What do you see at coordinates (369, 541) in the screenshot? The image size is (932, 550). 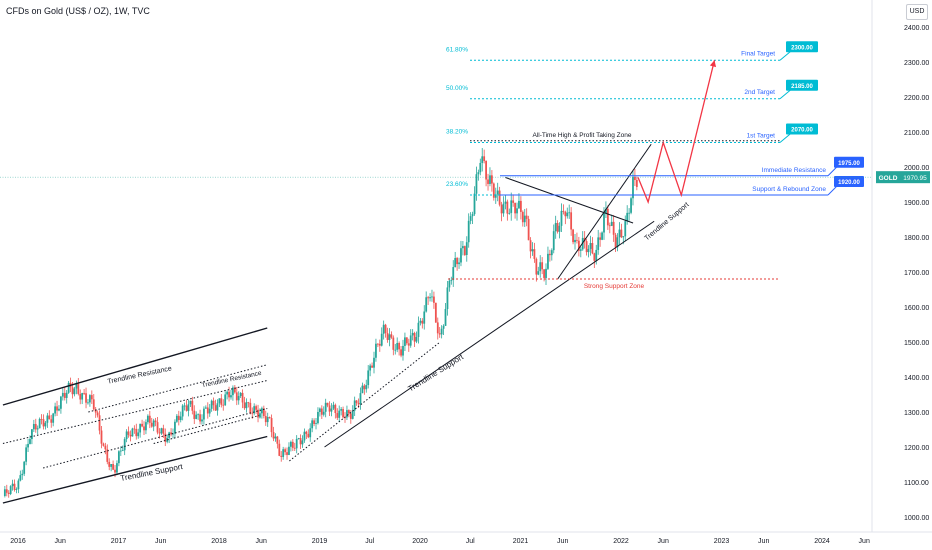 I see `x-tick-label: Jul` at bounding box center [369, 541].